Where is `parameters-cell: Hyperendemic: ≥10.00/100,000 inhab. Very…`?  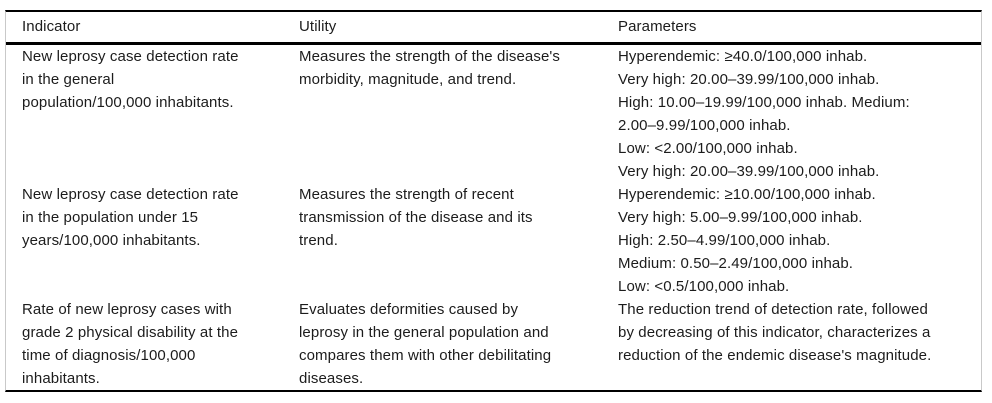
parameters-cell: Hyperendemic: ≥10.00/100,000 inhab. Very… is located at coordinates (747, 240).